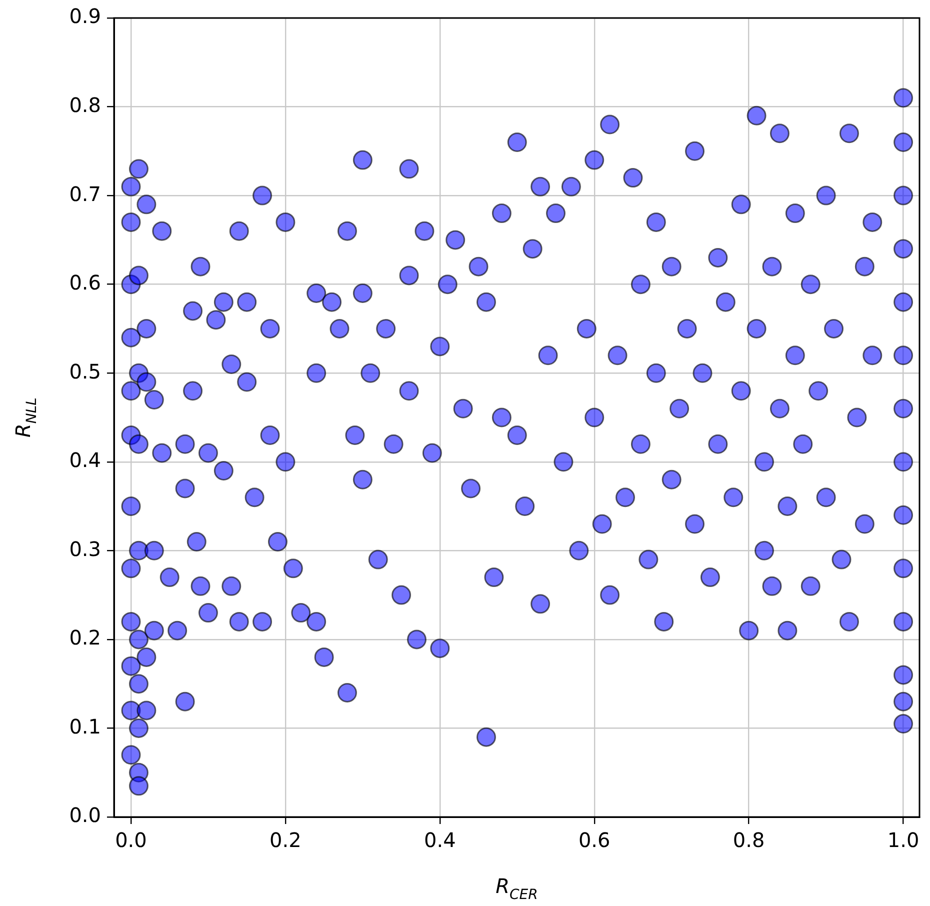 This screenshot has width=930, height=906. What do you see at coordinates (85, 815) in the screenshot?
I see `y-tick-label: 0.0` at bounding box center [85, 815].